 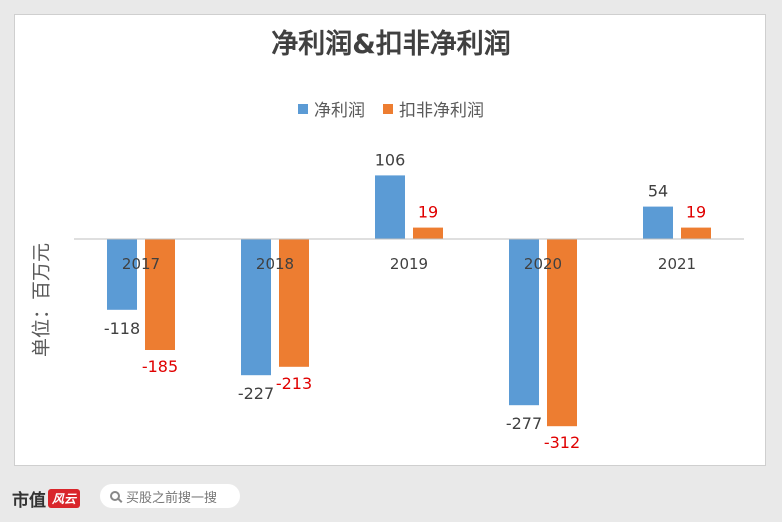 What do you see at coordinates (256, 307) in the screenshot?
I see `bar-0-2018` at bounding box center [256, 307].